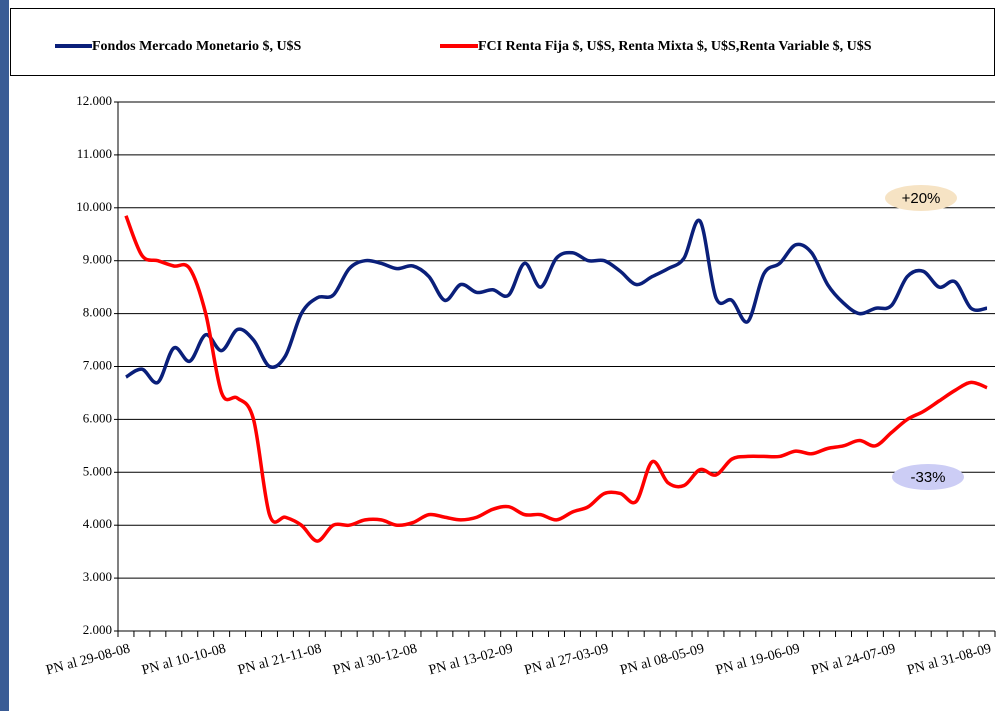 The image size is (1000, 716). I want to click on y-tick-label: 6.000, so click(97, 417).